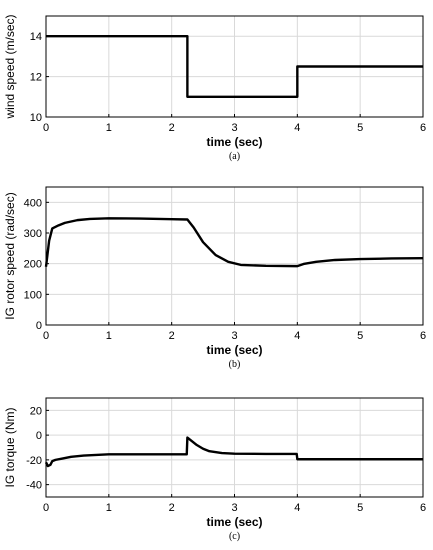 This screenshot has width=433, height=550. I want to click on y-tick-label-b-3: 300, so click(33, 234).